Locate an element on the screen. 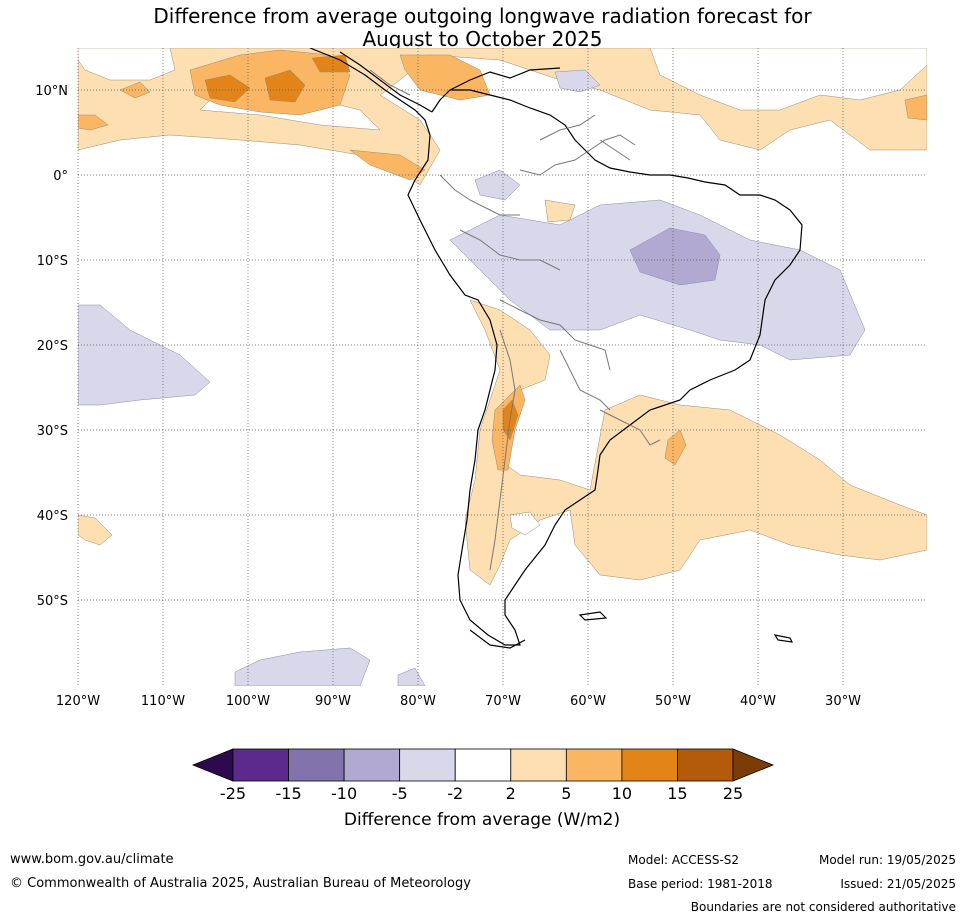  colorbar-tick-label: -10 is located at coordinates (344, 793).